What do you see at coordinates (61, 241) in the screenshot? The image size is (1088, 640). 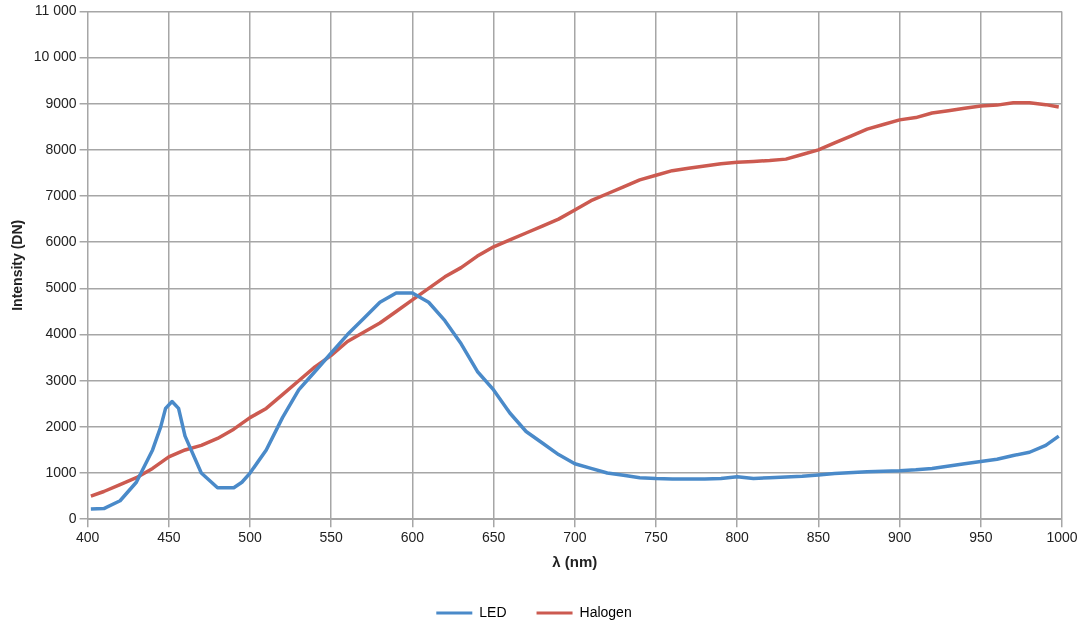 I see `y-tick-label: 6000` at bounding box center [61, 241].